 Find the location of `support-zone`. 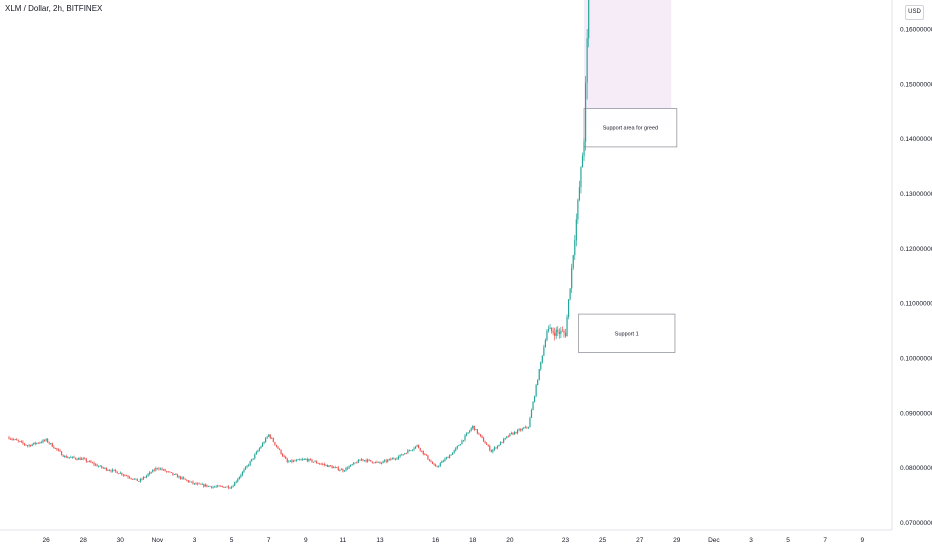

support-zone is located at coordinates (628, 64).